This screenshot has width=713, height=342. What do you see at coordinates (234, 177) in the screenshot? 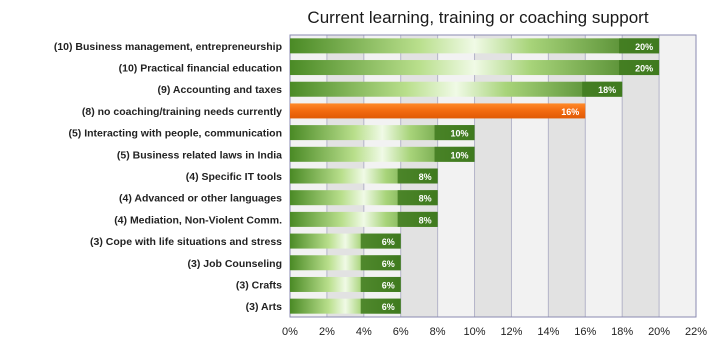
I see `category-label: (4) Specific IT tools` at bounding box center [234, 177].